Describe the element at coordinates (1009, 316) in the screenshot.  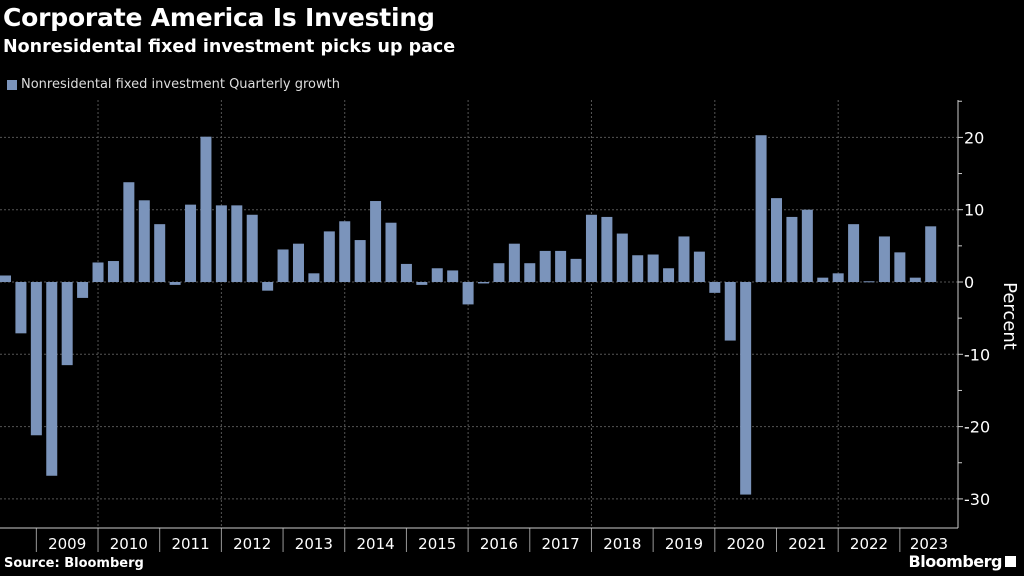
I see `y-axis-label: Percent` at that location.